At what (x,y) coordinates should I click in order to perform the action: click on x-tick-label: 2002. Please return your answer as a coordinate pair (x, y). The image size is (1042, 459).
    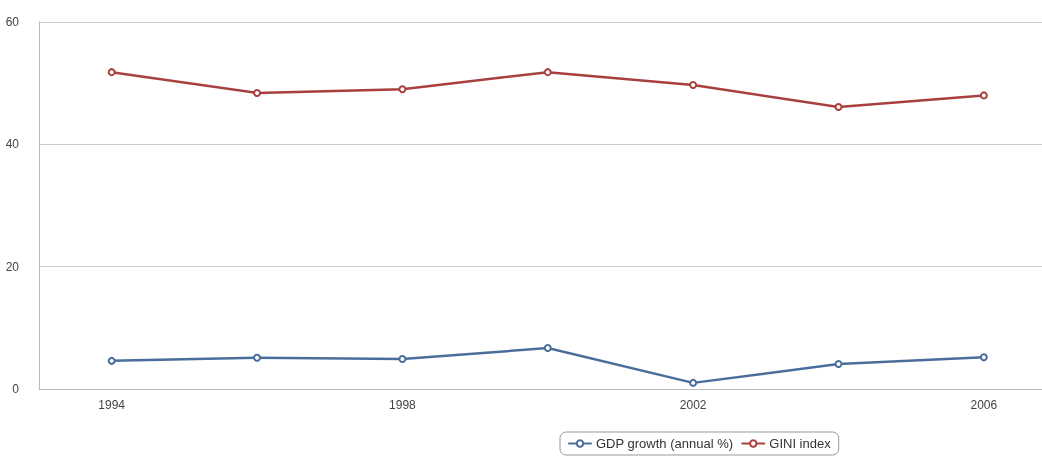
    Looking at the image, I should click on (693, 405).